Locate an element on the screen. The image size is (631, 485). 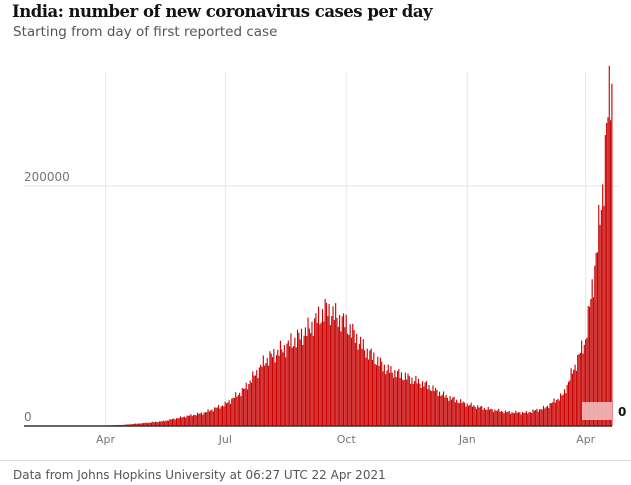
chart-subtitle: Starting from day of first reported case is located at coordinates (145, 32).